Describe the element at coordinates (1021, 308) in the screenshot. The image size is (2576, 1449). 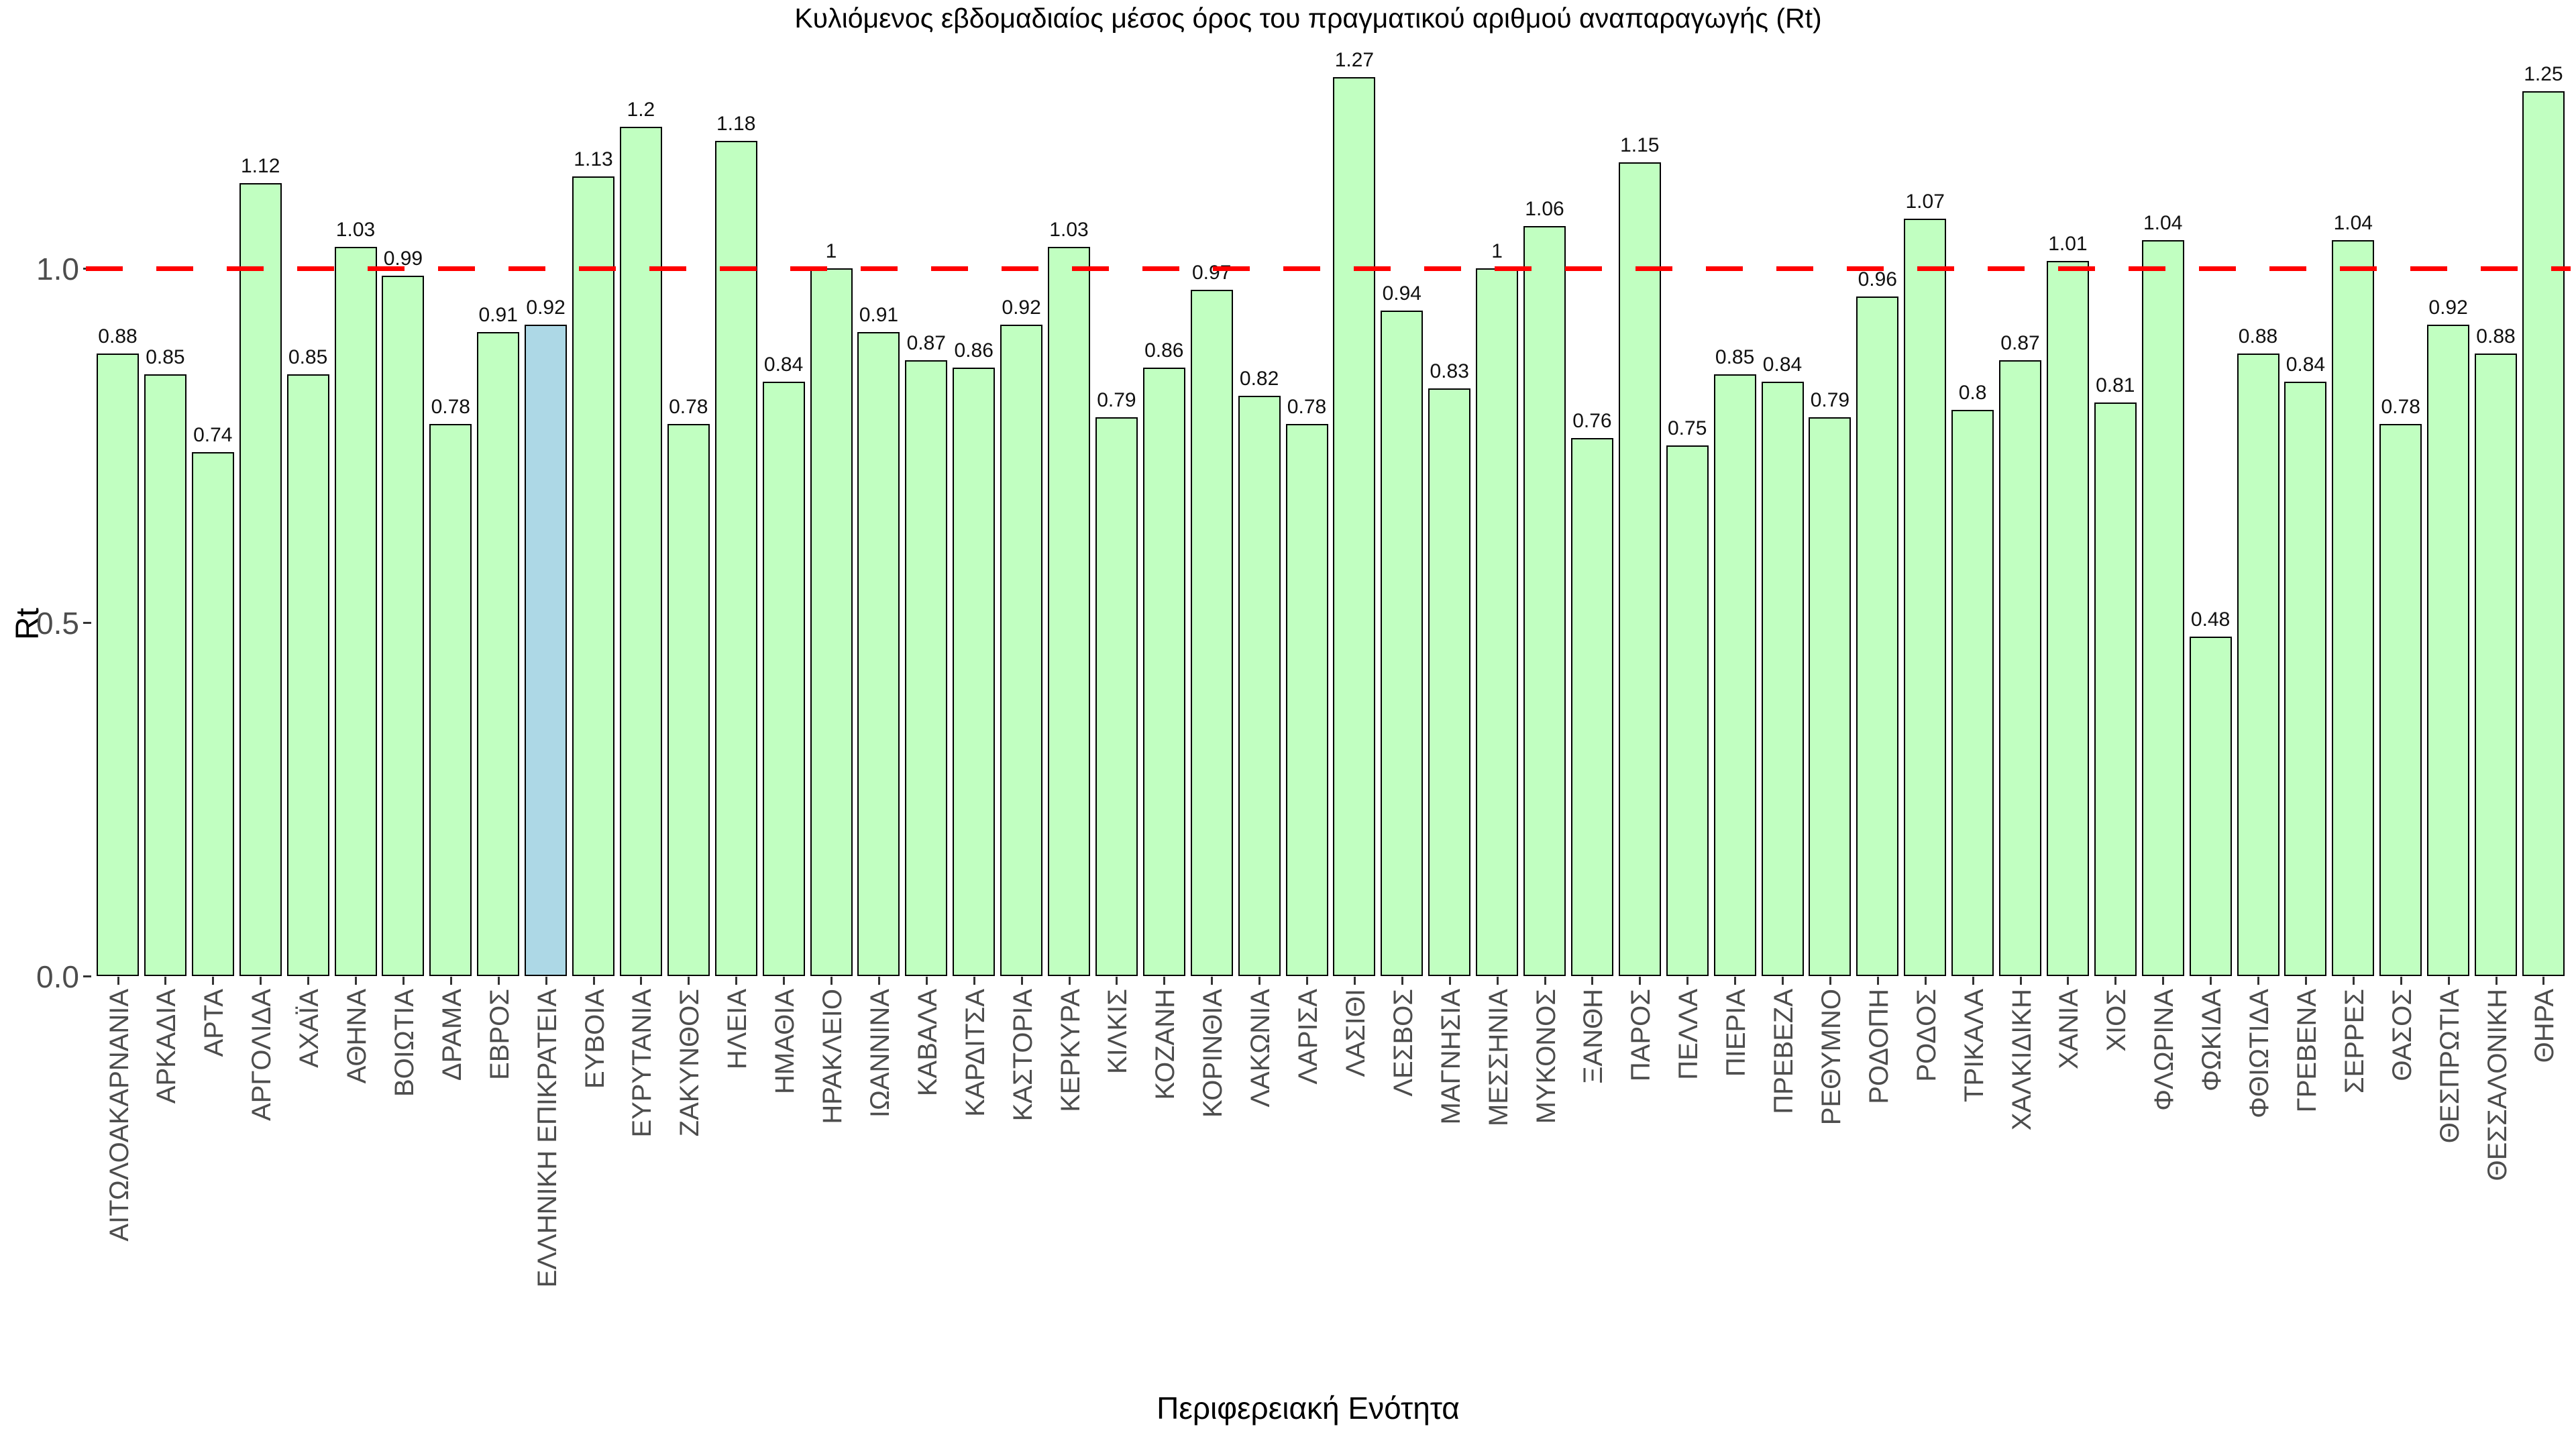
I see `bar-value-label: 0.92` at that location.